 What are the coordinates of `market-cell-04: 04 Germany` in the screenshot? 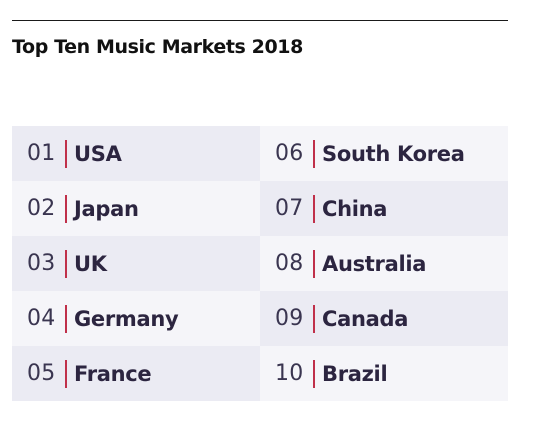 It's located at (136, 318).